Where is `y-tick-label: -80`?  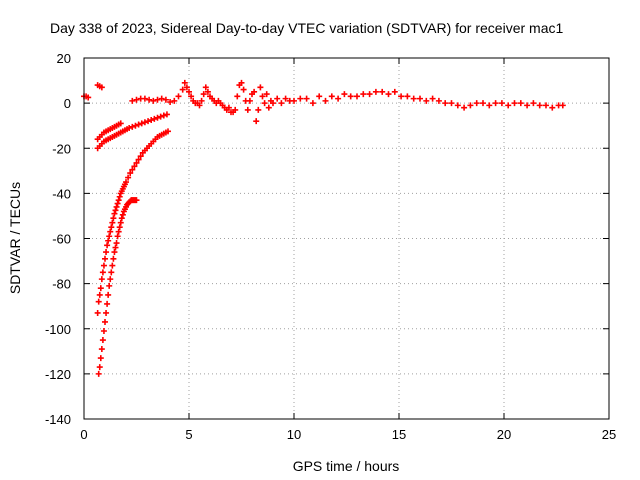 y-tick-label: -80 is located at coordinates (61, 284).